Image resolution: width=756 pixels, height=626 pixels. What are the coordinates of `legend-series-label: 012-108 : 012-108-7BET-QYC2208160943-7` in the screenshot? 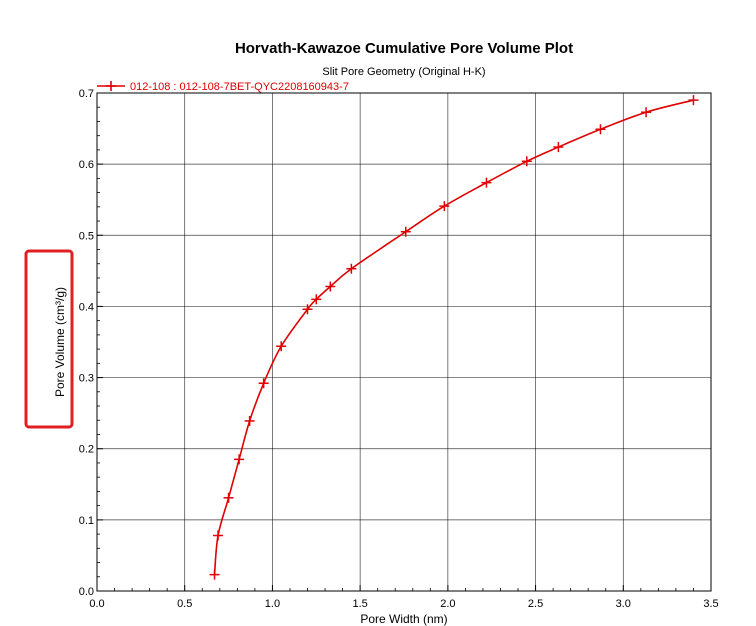 It's located at (239, 87).